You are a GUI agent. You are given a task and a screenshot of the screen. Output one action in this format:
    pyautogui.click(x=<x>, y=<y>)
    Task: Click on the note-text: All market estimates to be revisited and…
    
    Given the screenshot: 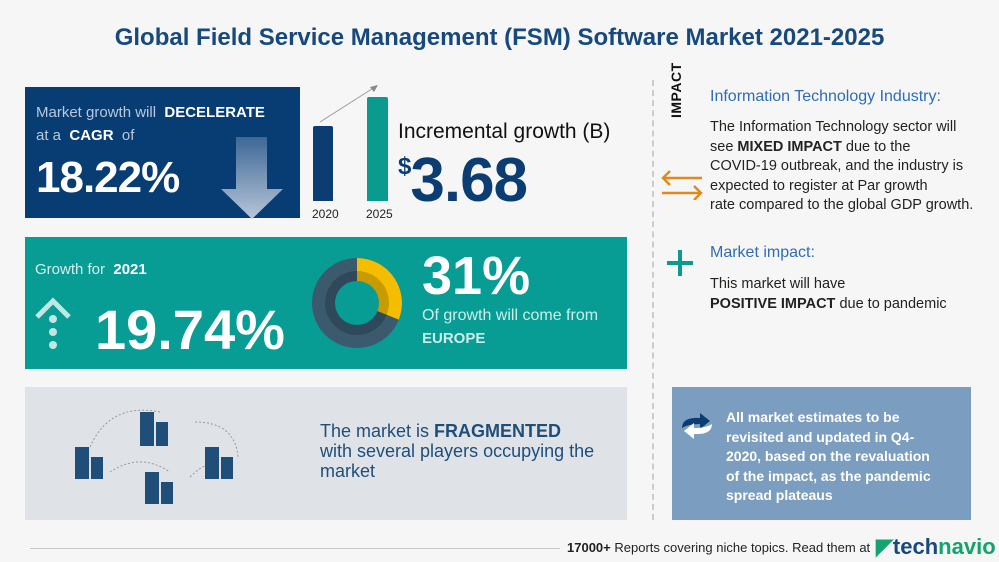 What is the action you would take?
    pyautogui.click(x=828, y=456)
    